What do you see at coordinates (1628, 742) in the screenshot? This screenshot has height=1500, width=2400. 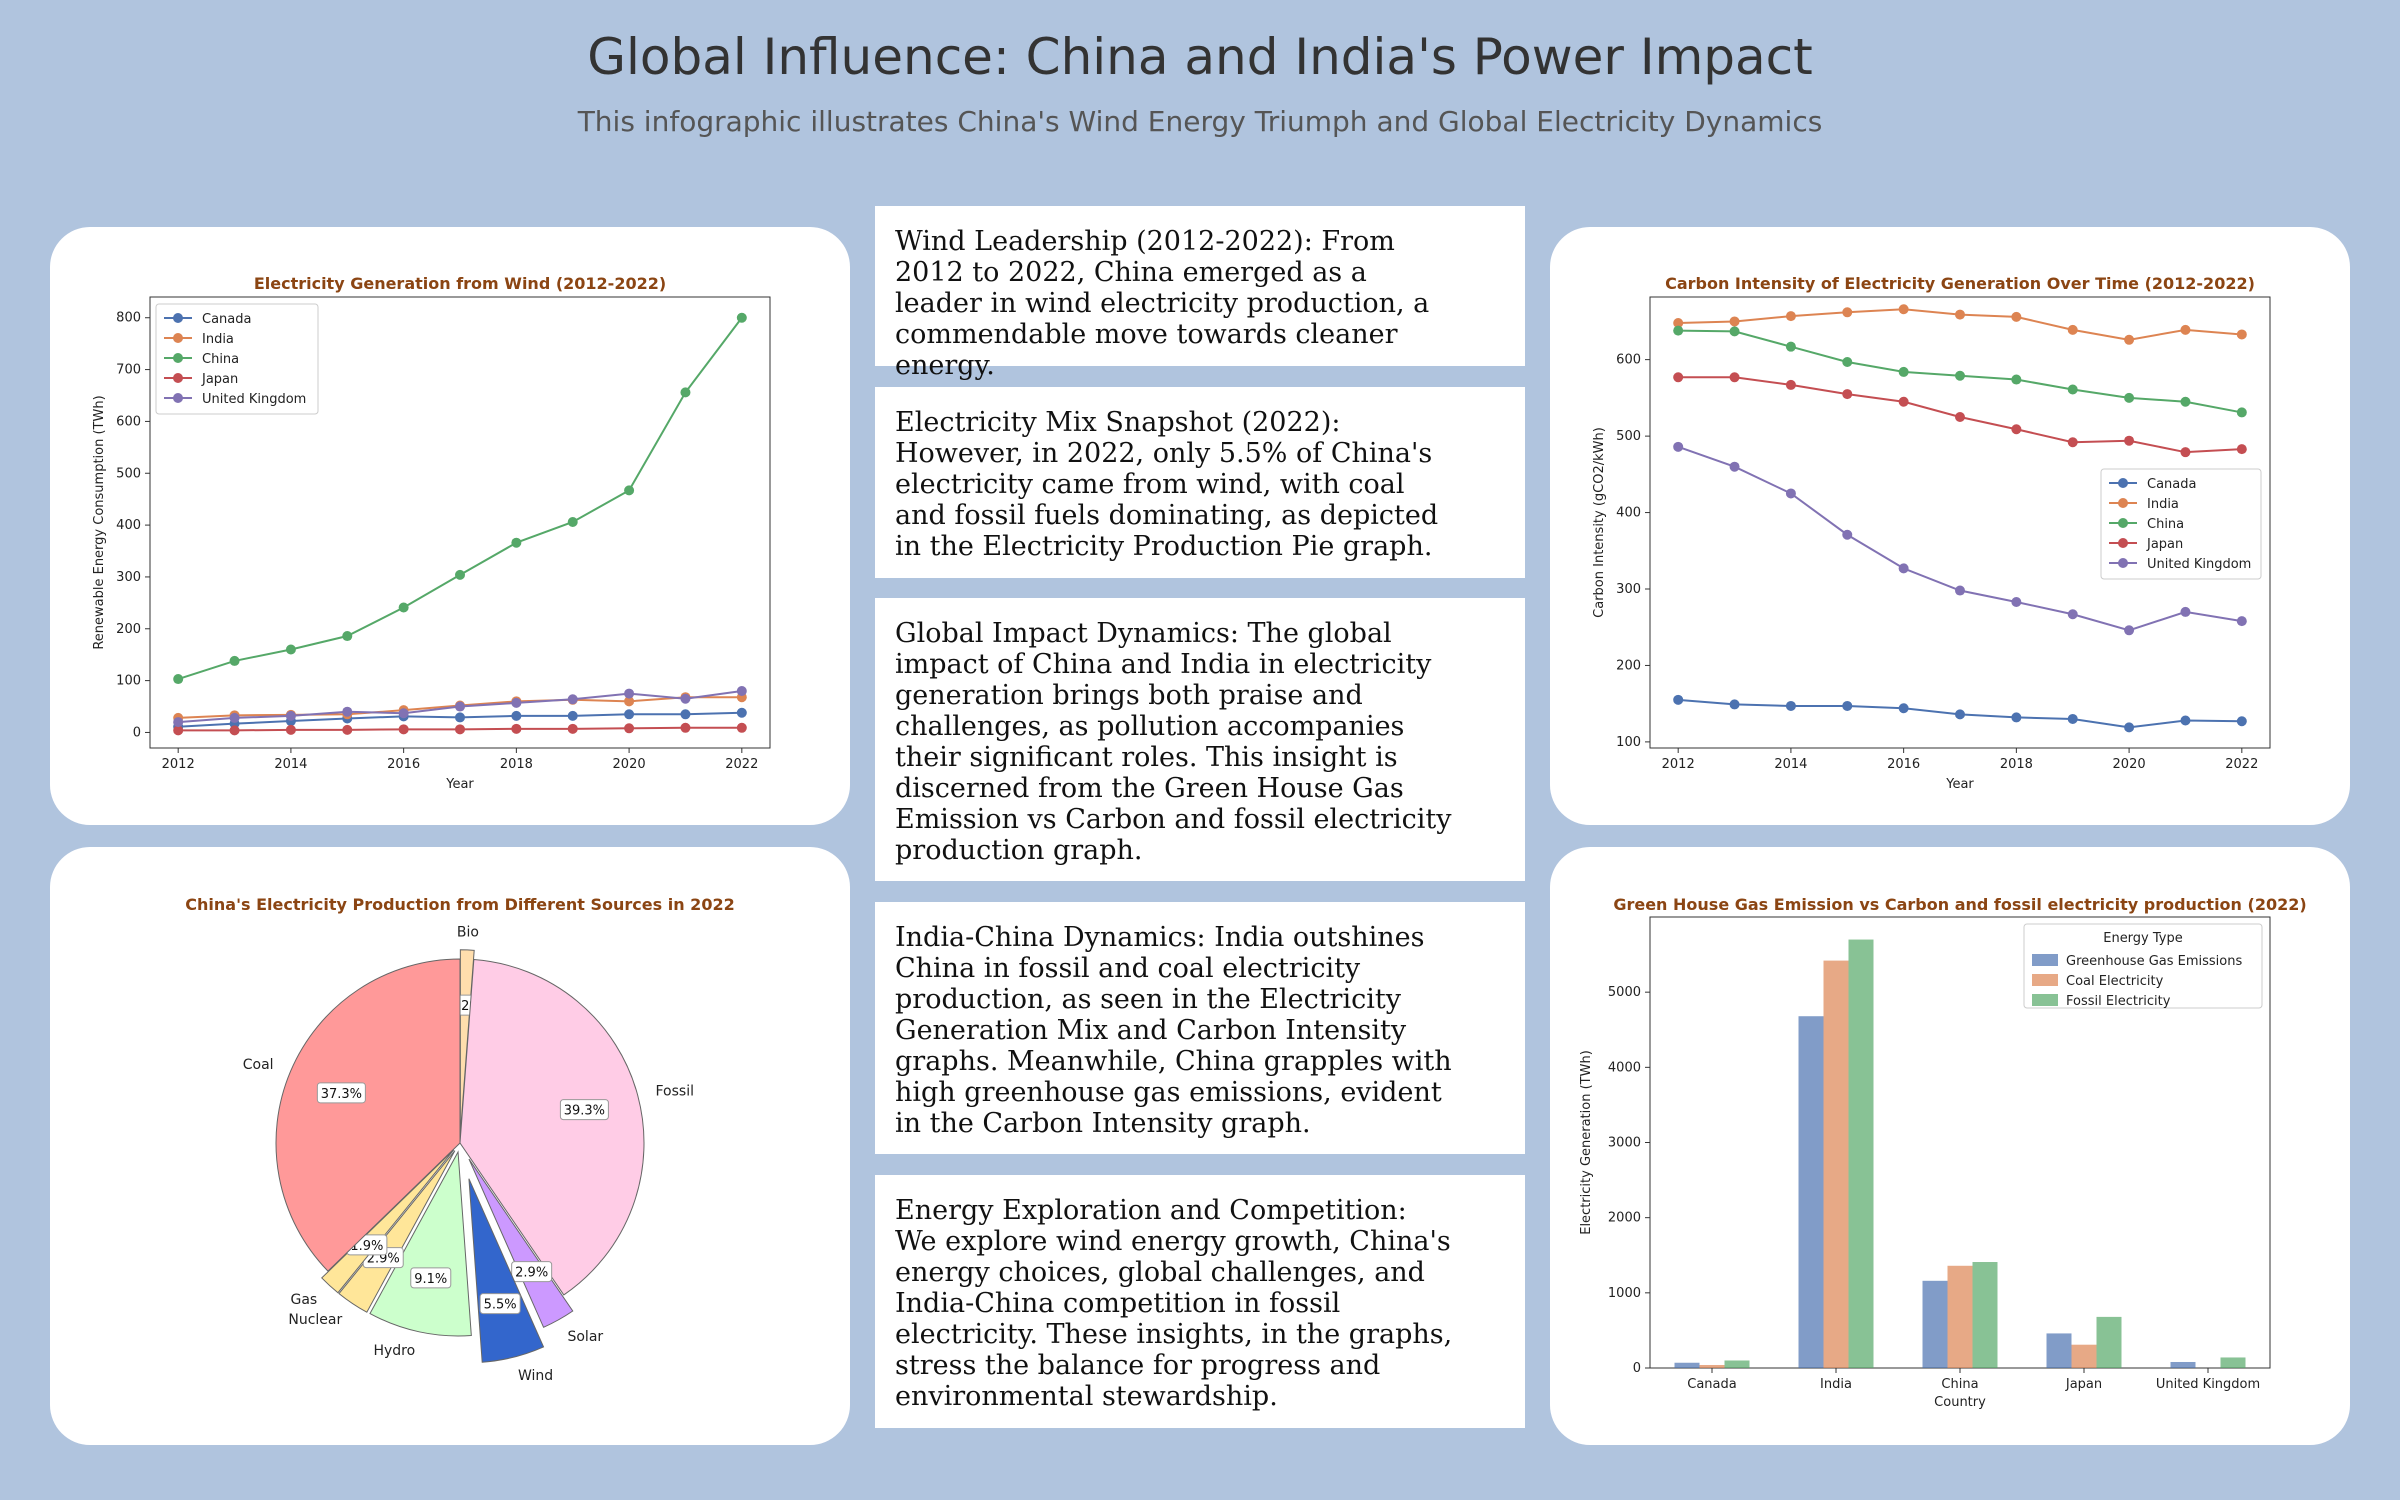 I see `y-tick-label: 100` at bounding box center [1628, 742].